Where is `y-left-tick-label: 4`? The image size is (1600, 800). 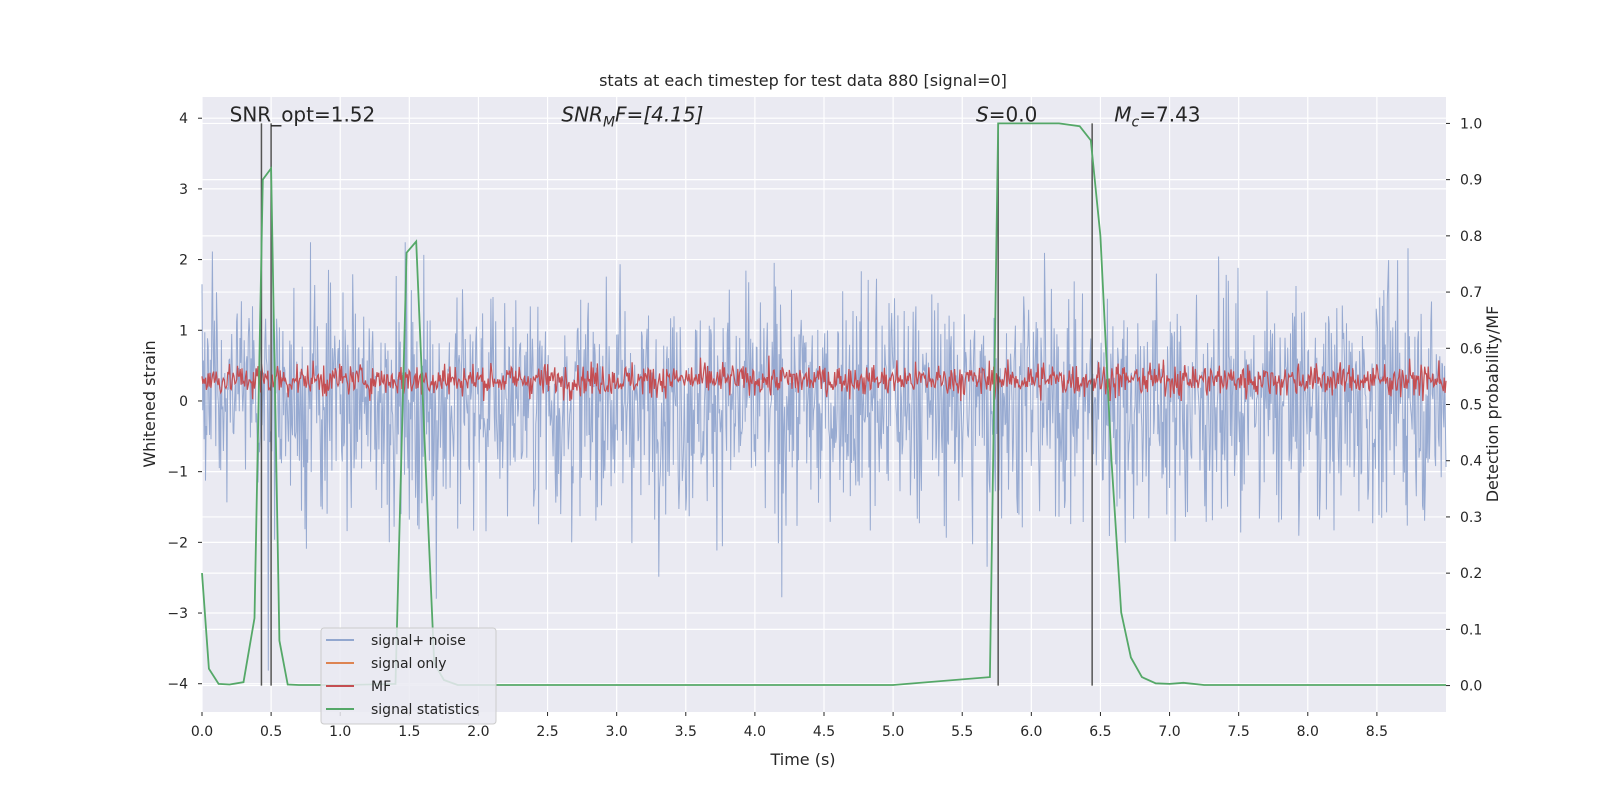
y-left-tick-label: 4 is located at coordinates (183, 119).